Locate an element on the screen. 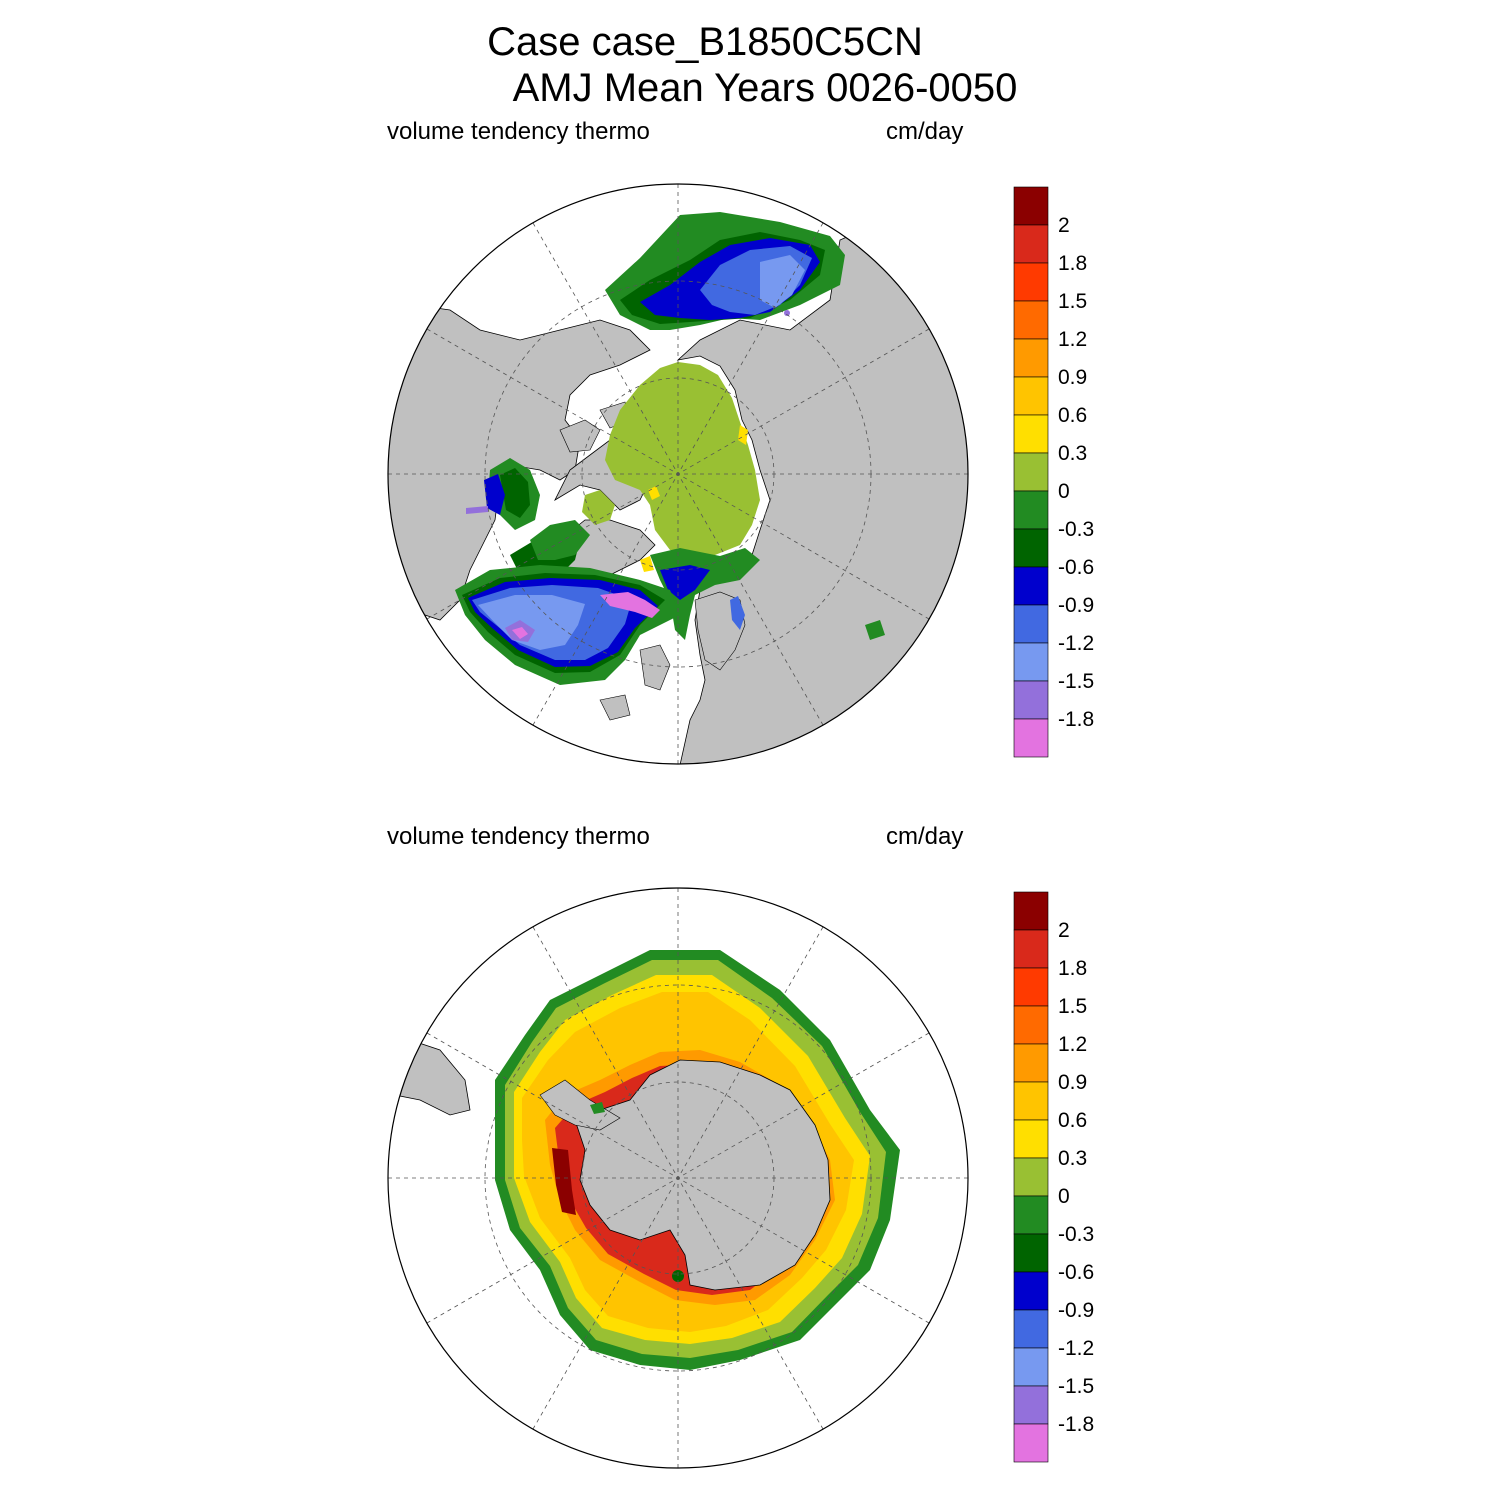 The image size is (1500, 1500). colorbar-south-tick-label: 0.9 is located at coordinates (1072, 1082).